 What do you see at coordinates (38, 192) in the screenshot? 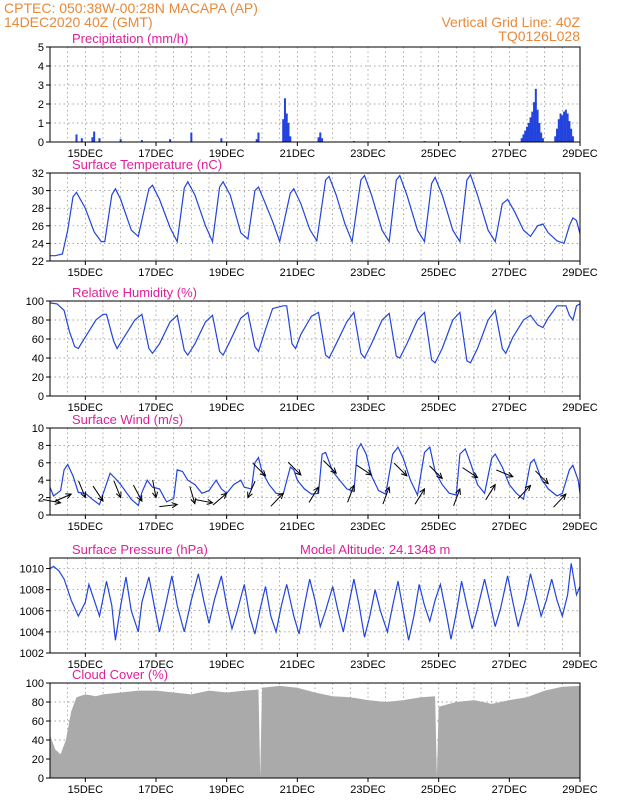
I see `y-tick-label: 30` at bounding box center [38, 192].